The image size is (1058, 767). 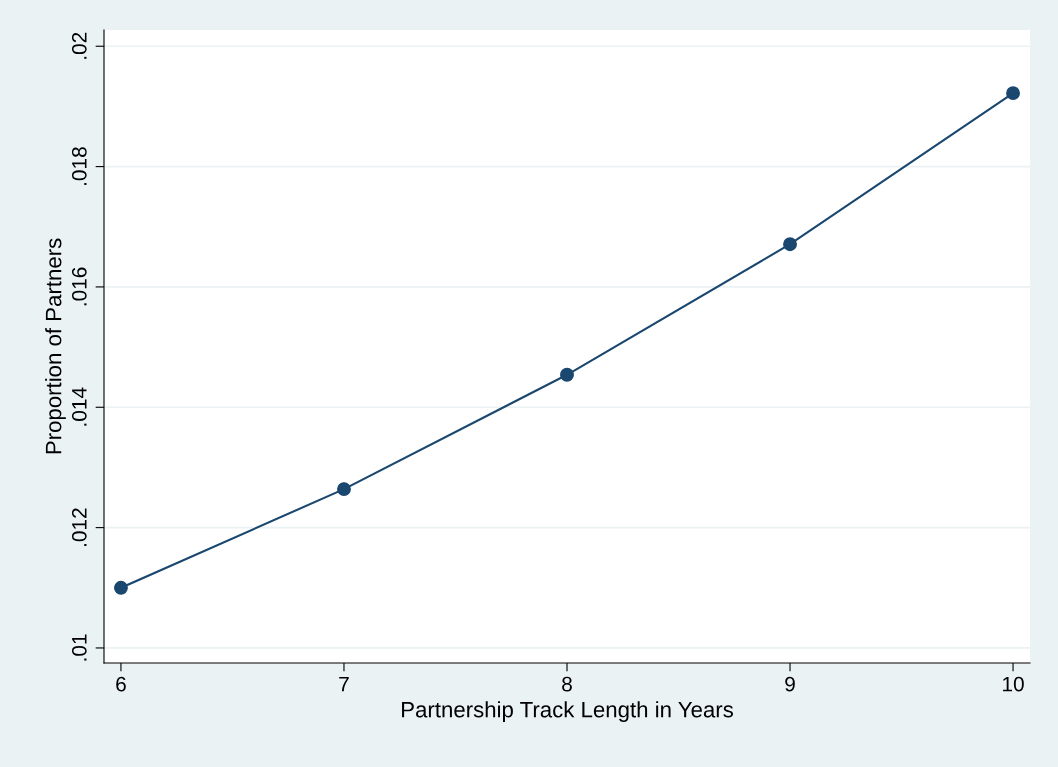 I want to click on x-tick-label: 8, so click(x=567, y=684).